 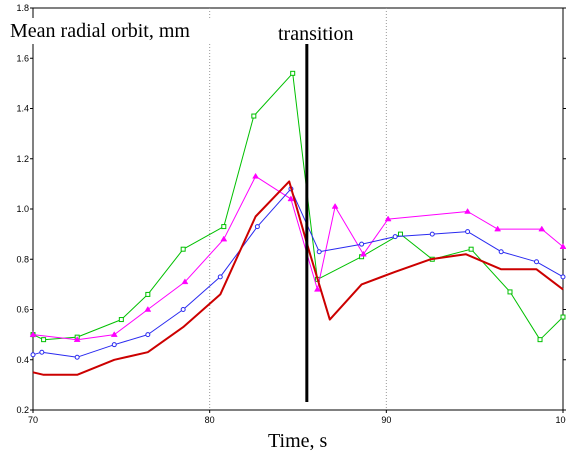 I want to click on y-tick-label: 1.0, so click(x=22, y=209).